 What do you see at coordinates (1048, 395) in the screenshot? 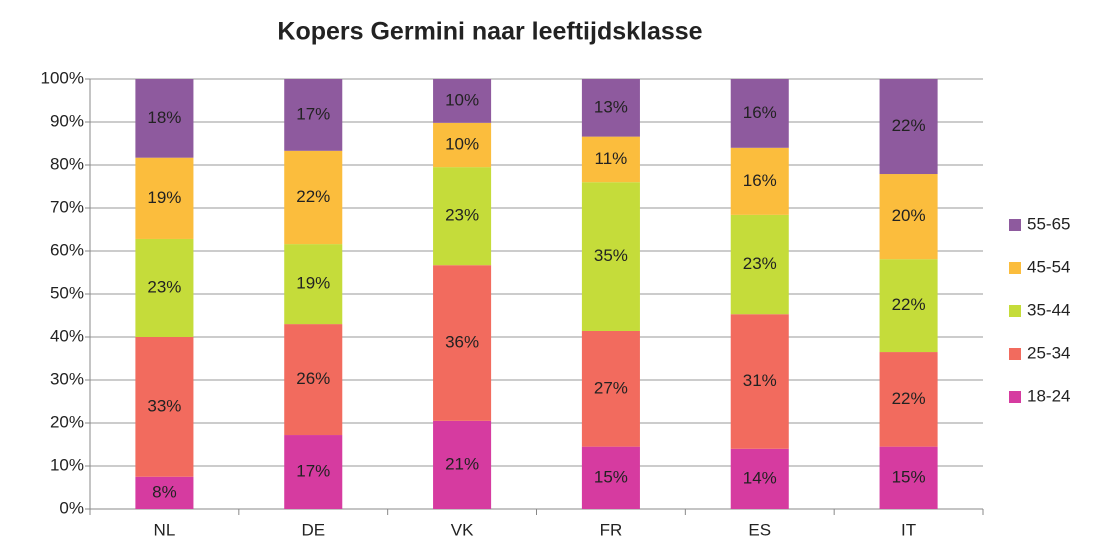
I see `legend-label: 18-24` at bounding box center [1048, 395].